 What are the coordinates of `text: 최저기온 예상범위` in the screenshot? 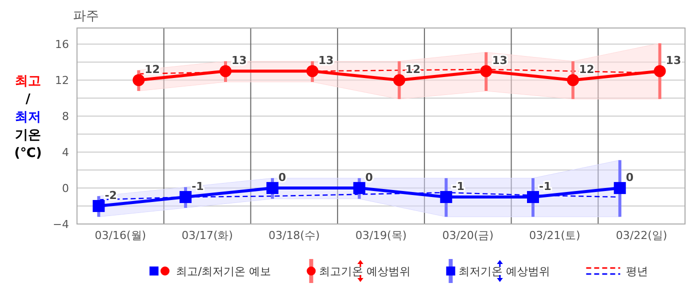 It's located at (504, 271).